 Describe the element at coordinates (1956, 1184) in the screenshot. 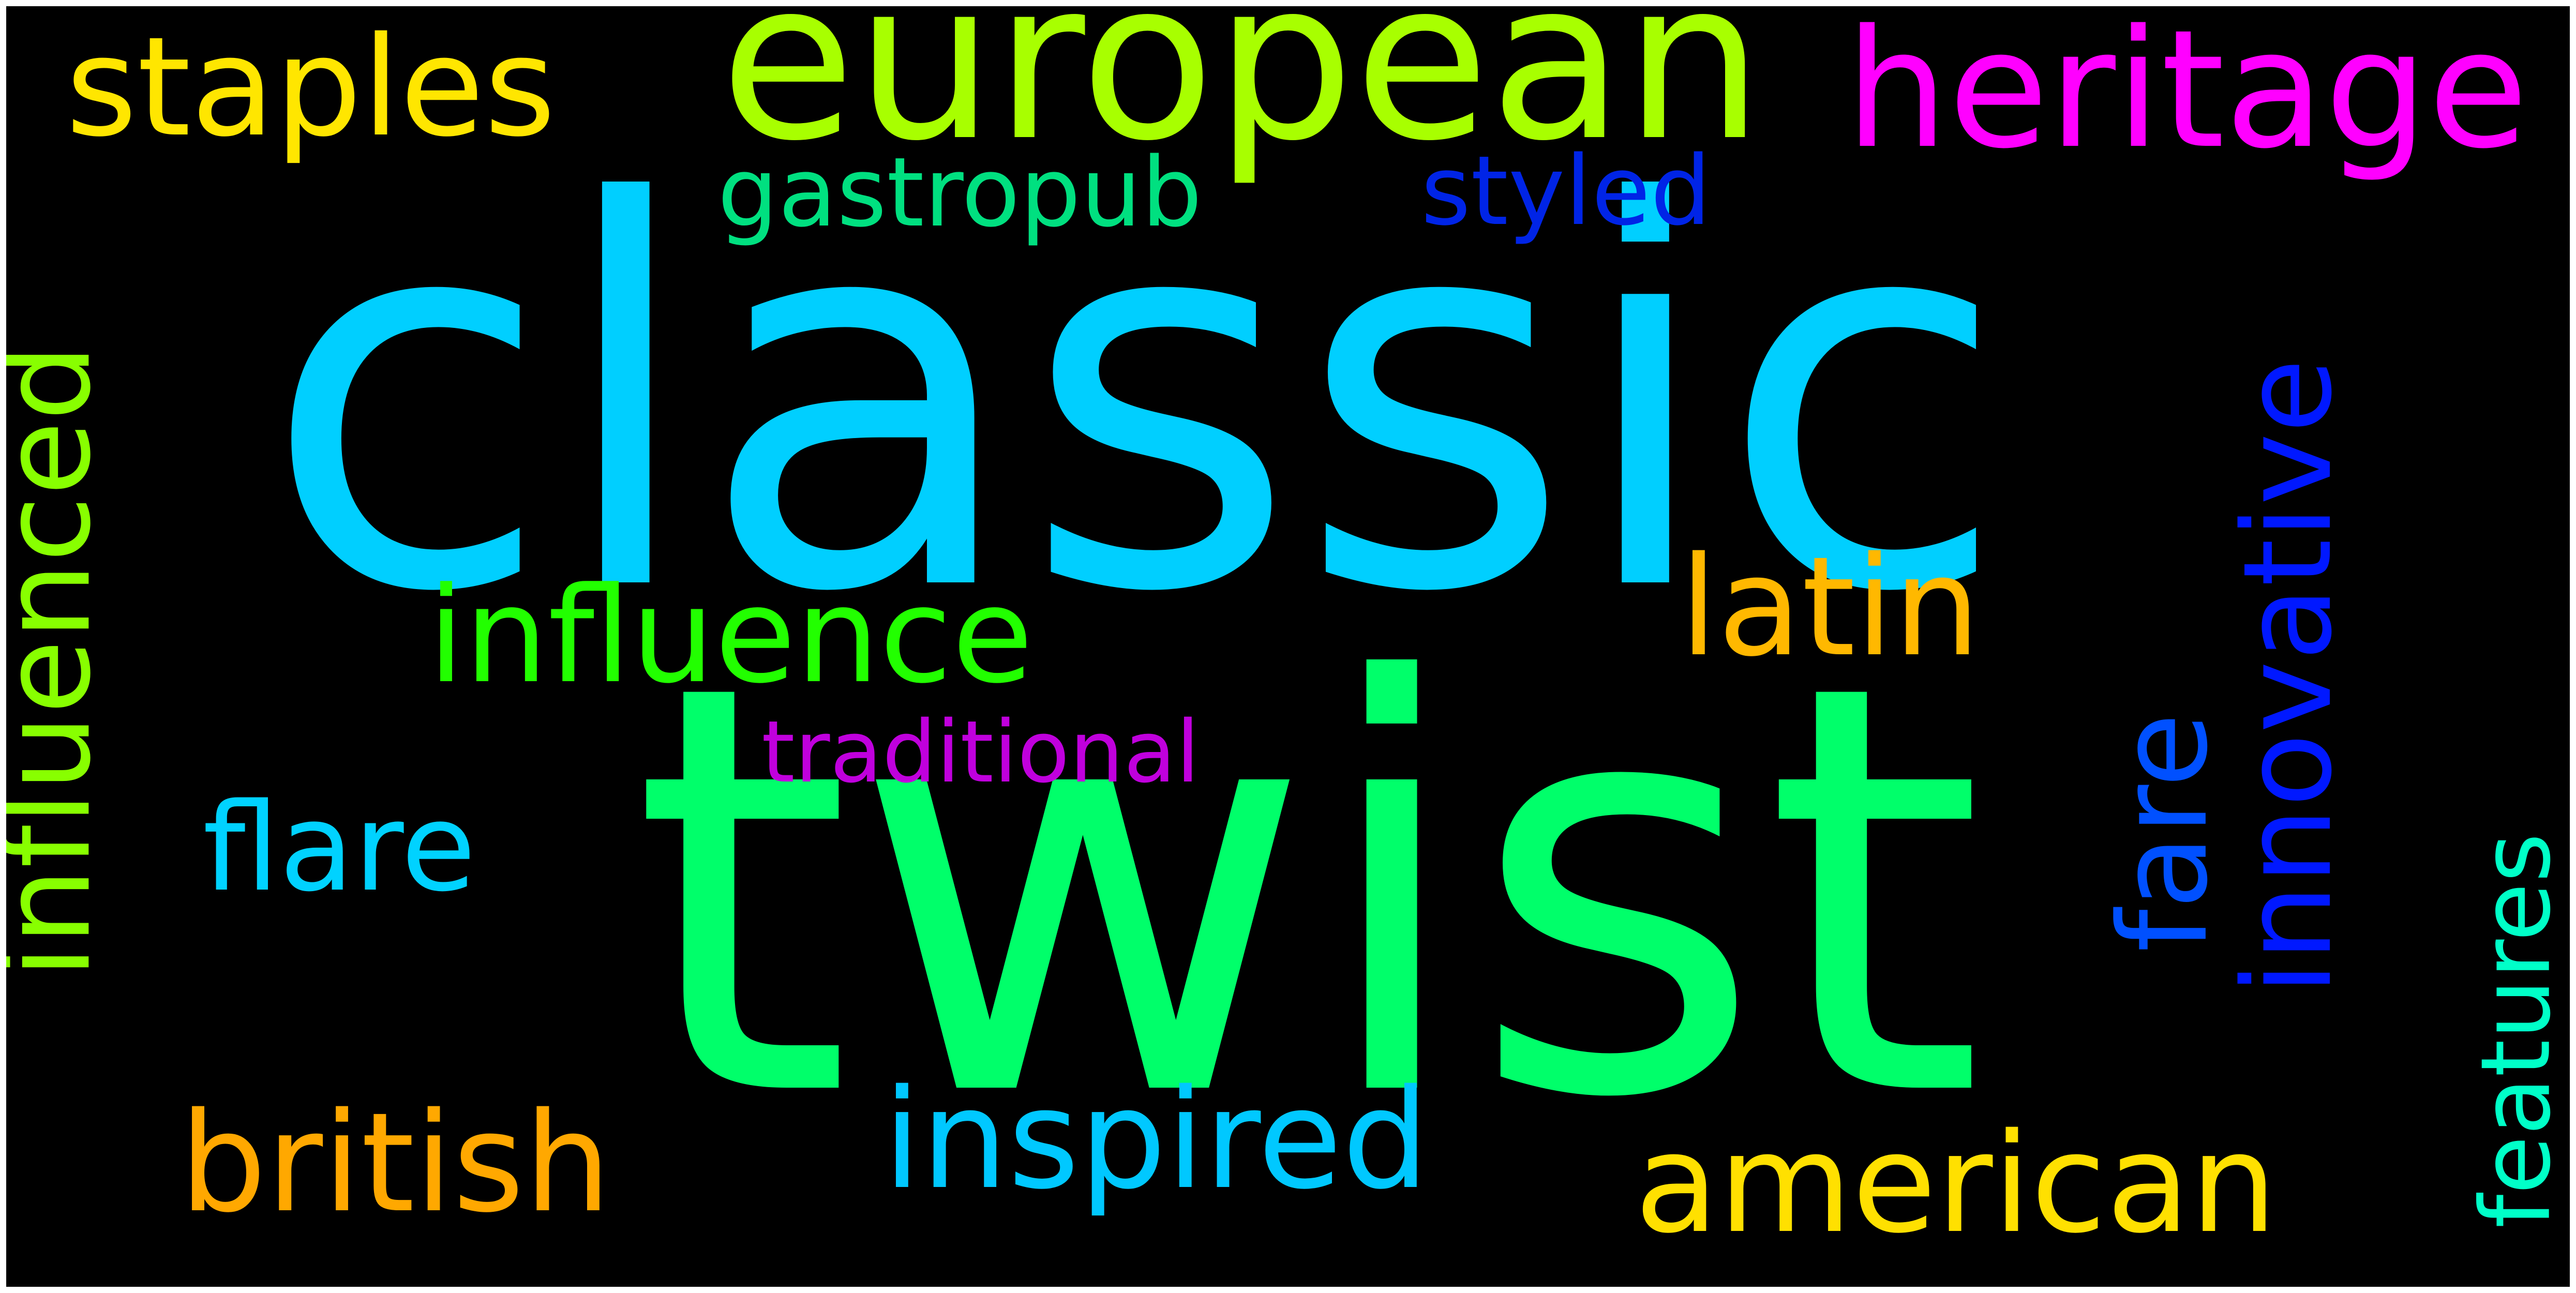

I see `word-american: american` at that location.